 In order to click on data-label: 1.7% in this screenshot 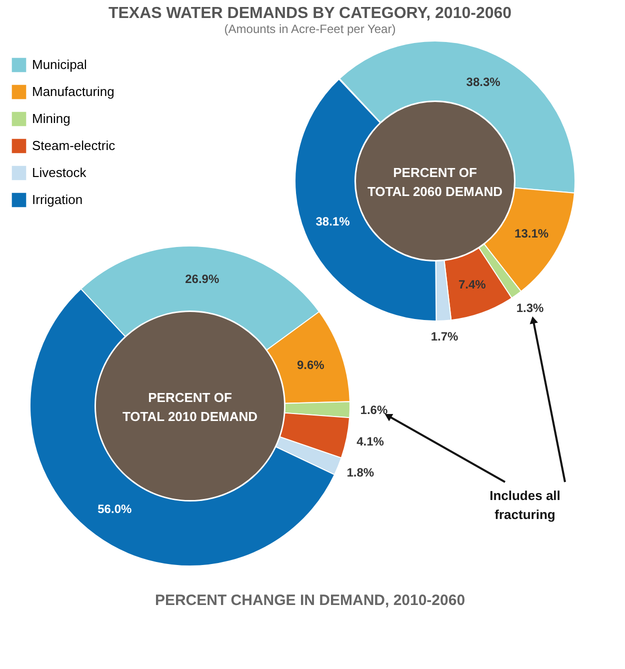, I will do `click(444, 337)`.